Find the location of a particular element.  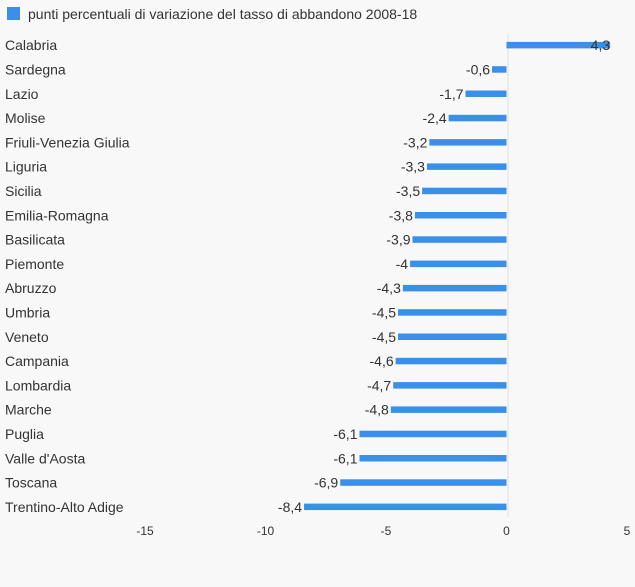

value-label: -3,3 is located at coordinates (413, 167).